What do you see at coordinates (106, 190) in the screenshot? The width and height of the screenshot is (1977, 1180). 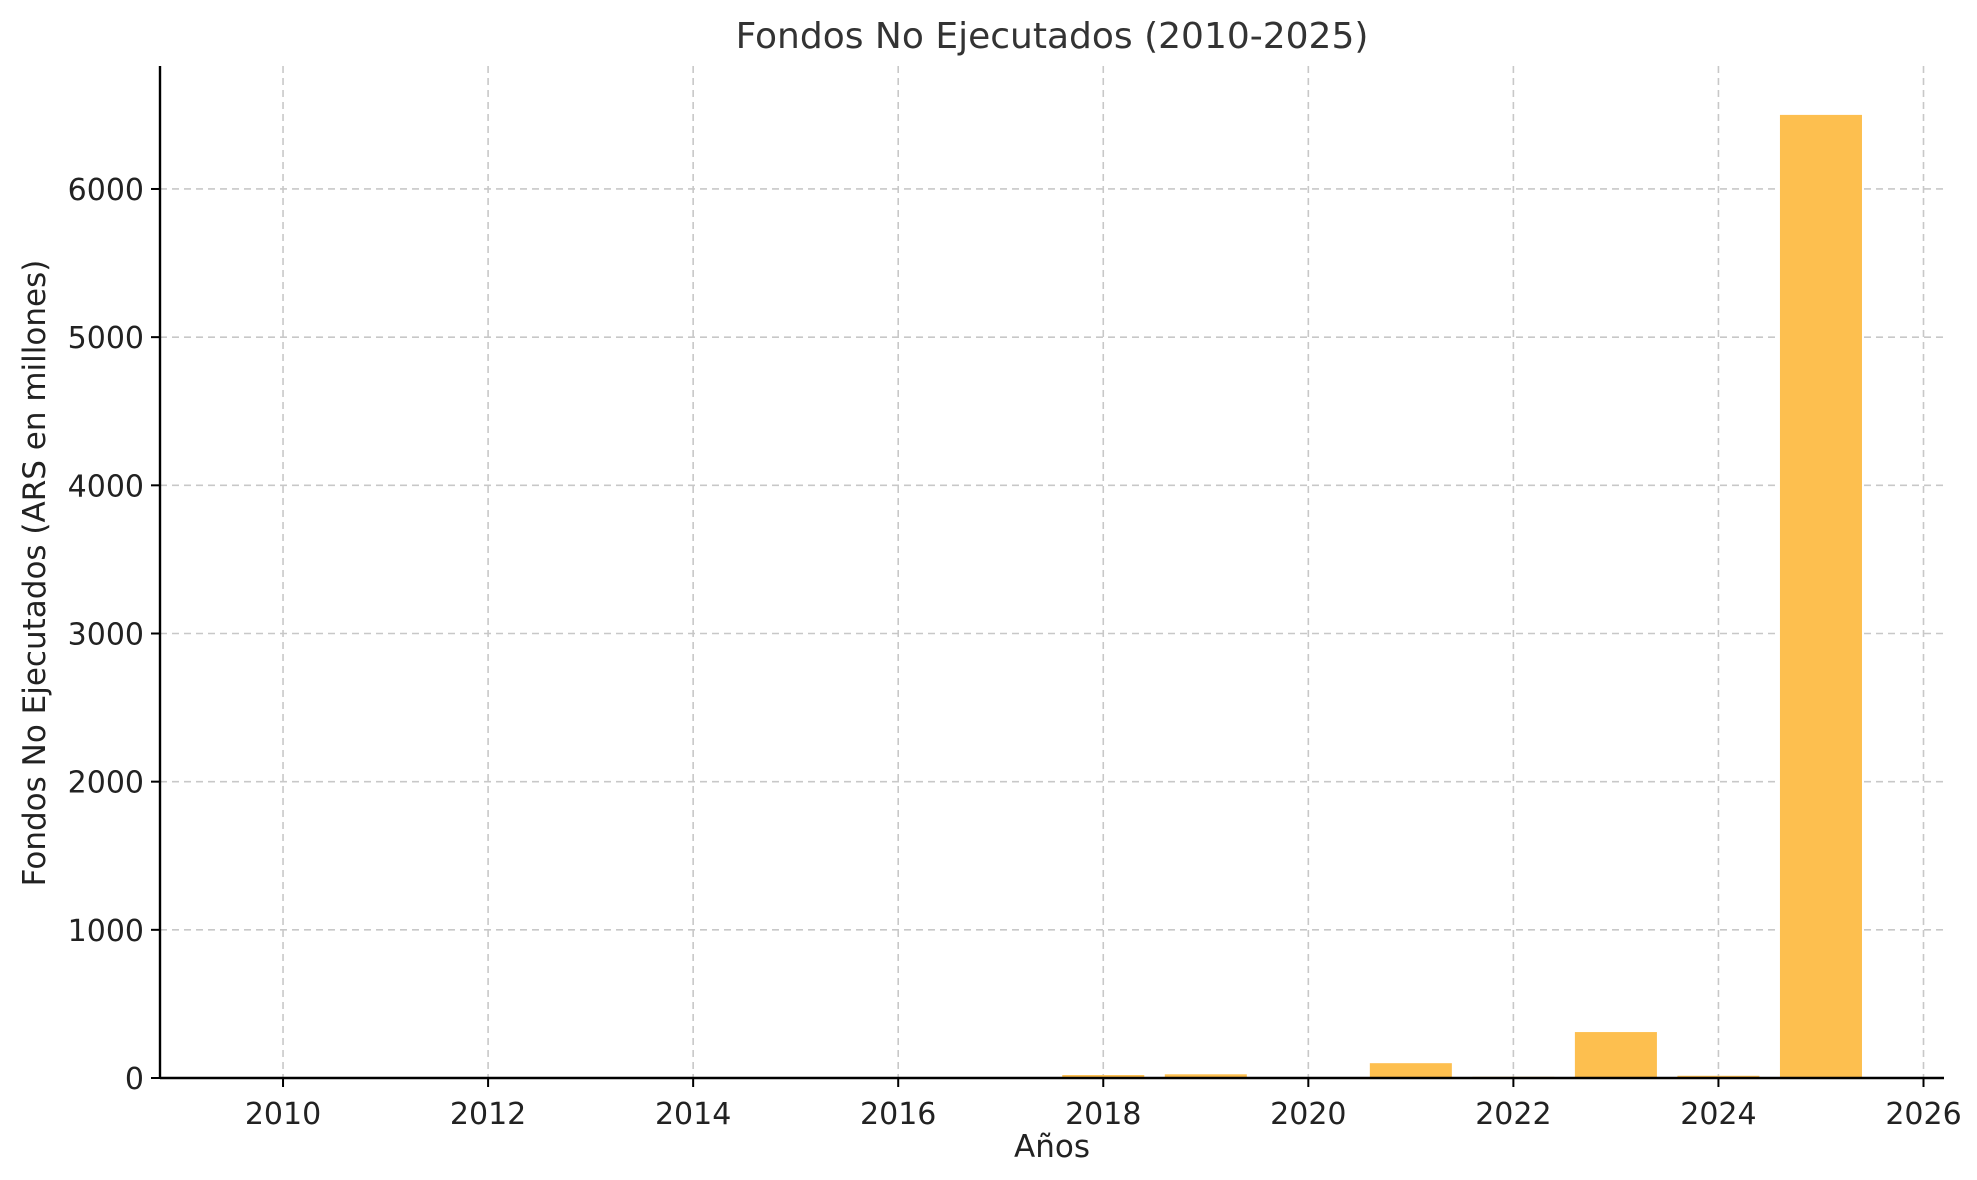 I see `y-tick-label: 6000` at bounding box center [106, 190].